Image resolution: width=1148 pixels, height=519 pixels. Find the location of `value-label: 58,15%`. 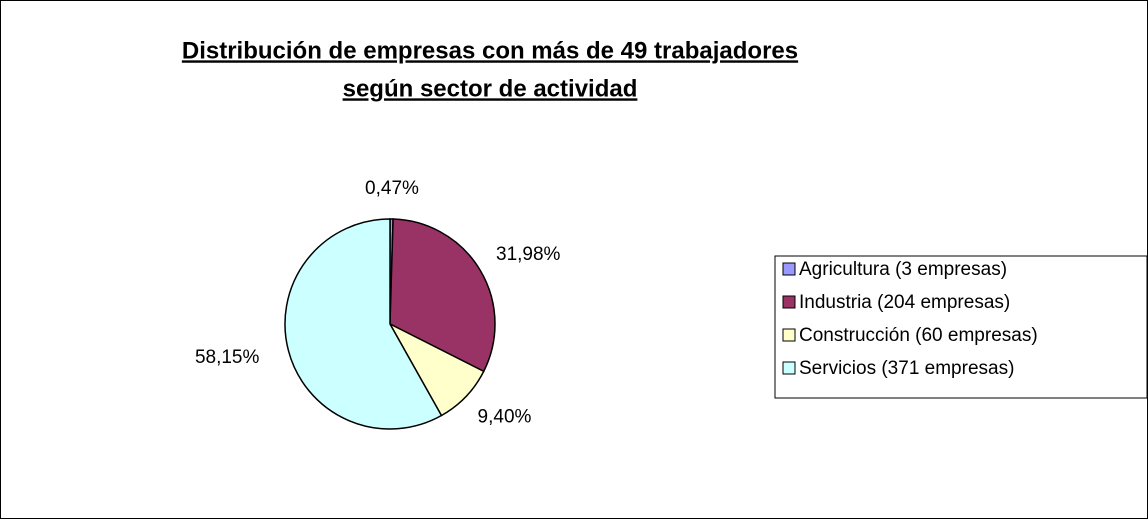

value-label: 58,15% is located at coordinates (227, 357).